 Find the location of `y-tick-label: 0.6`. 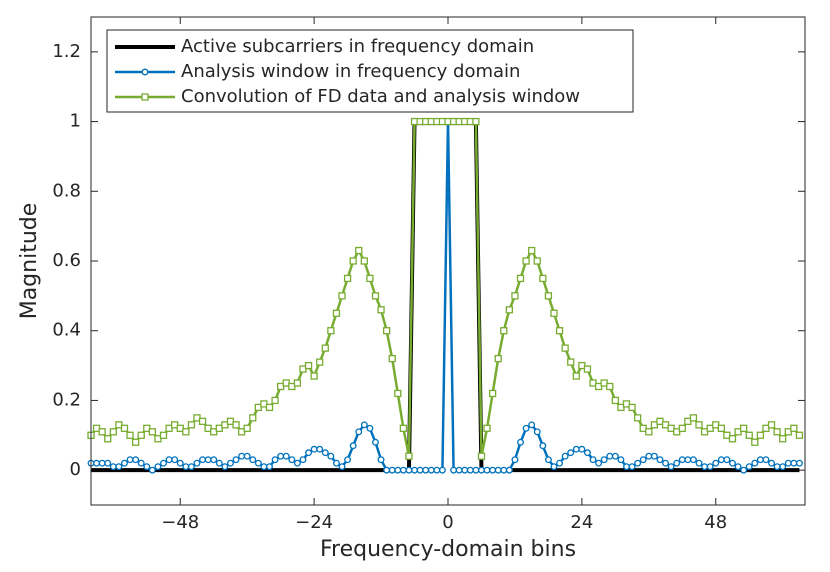

y-tick-label: 0.6 is located at coordinates (66, 260).